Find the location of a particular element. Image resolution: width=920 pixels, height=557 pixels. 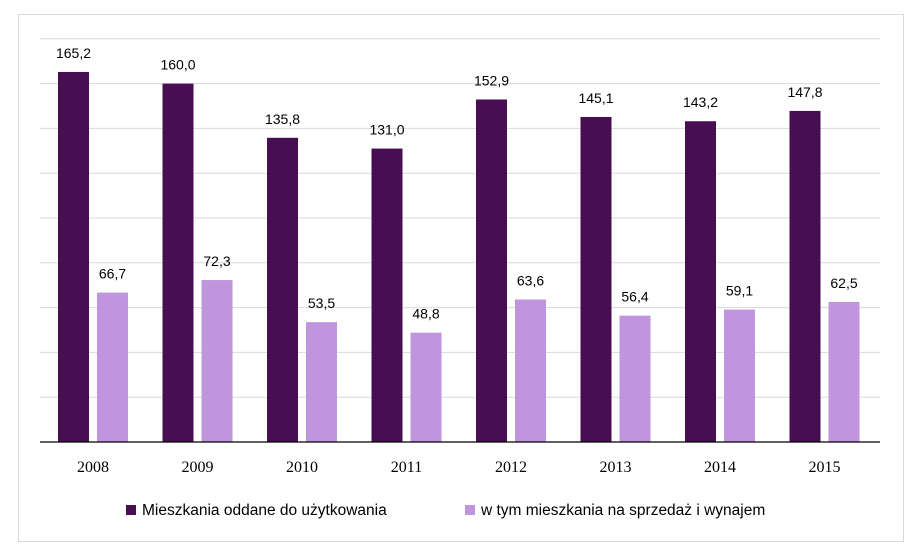

data-label: 160,0 is located at coordinates (177, 65).